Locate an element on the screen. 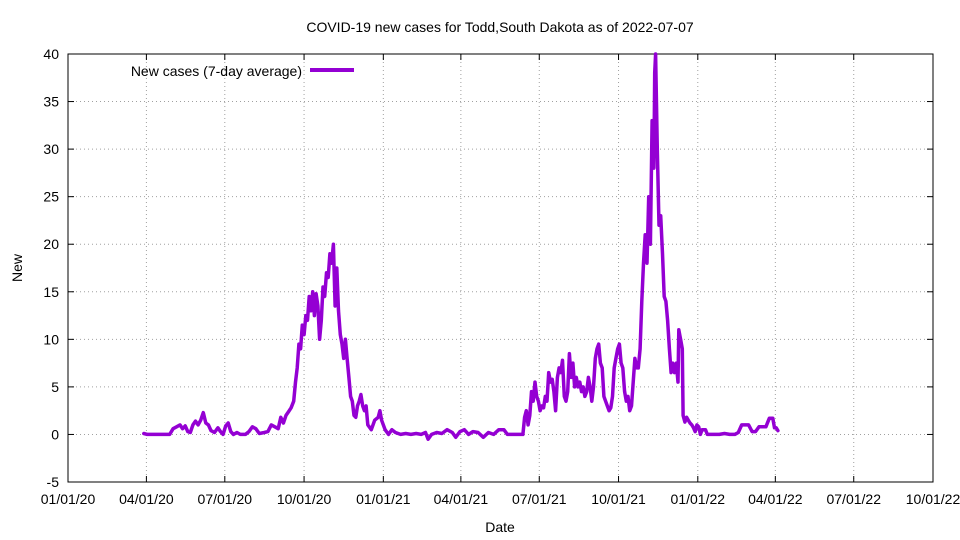 The height and width of the screenshot is (540, 960). y-tick-label: 15 is located at coordinates (51, 292).